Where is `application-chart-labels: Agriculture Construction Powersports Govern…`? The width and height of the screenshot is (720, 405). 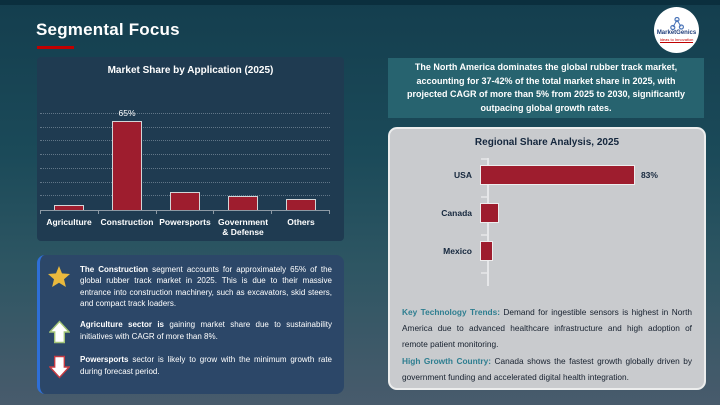 application-chart-labels: Agriculture Construction Powersports Govern… is located at coordinates (185, 227).